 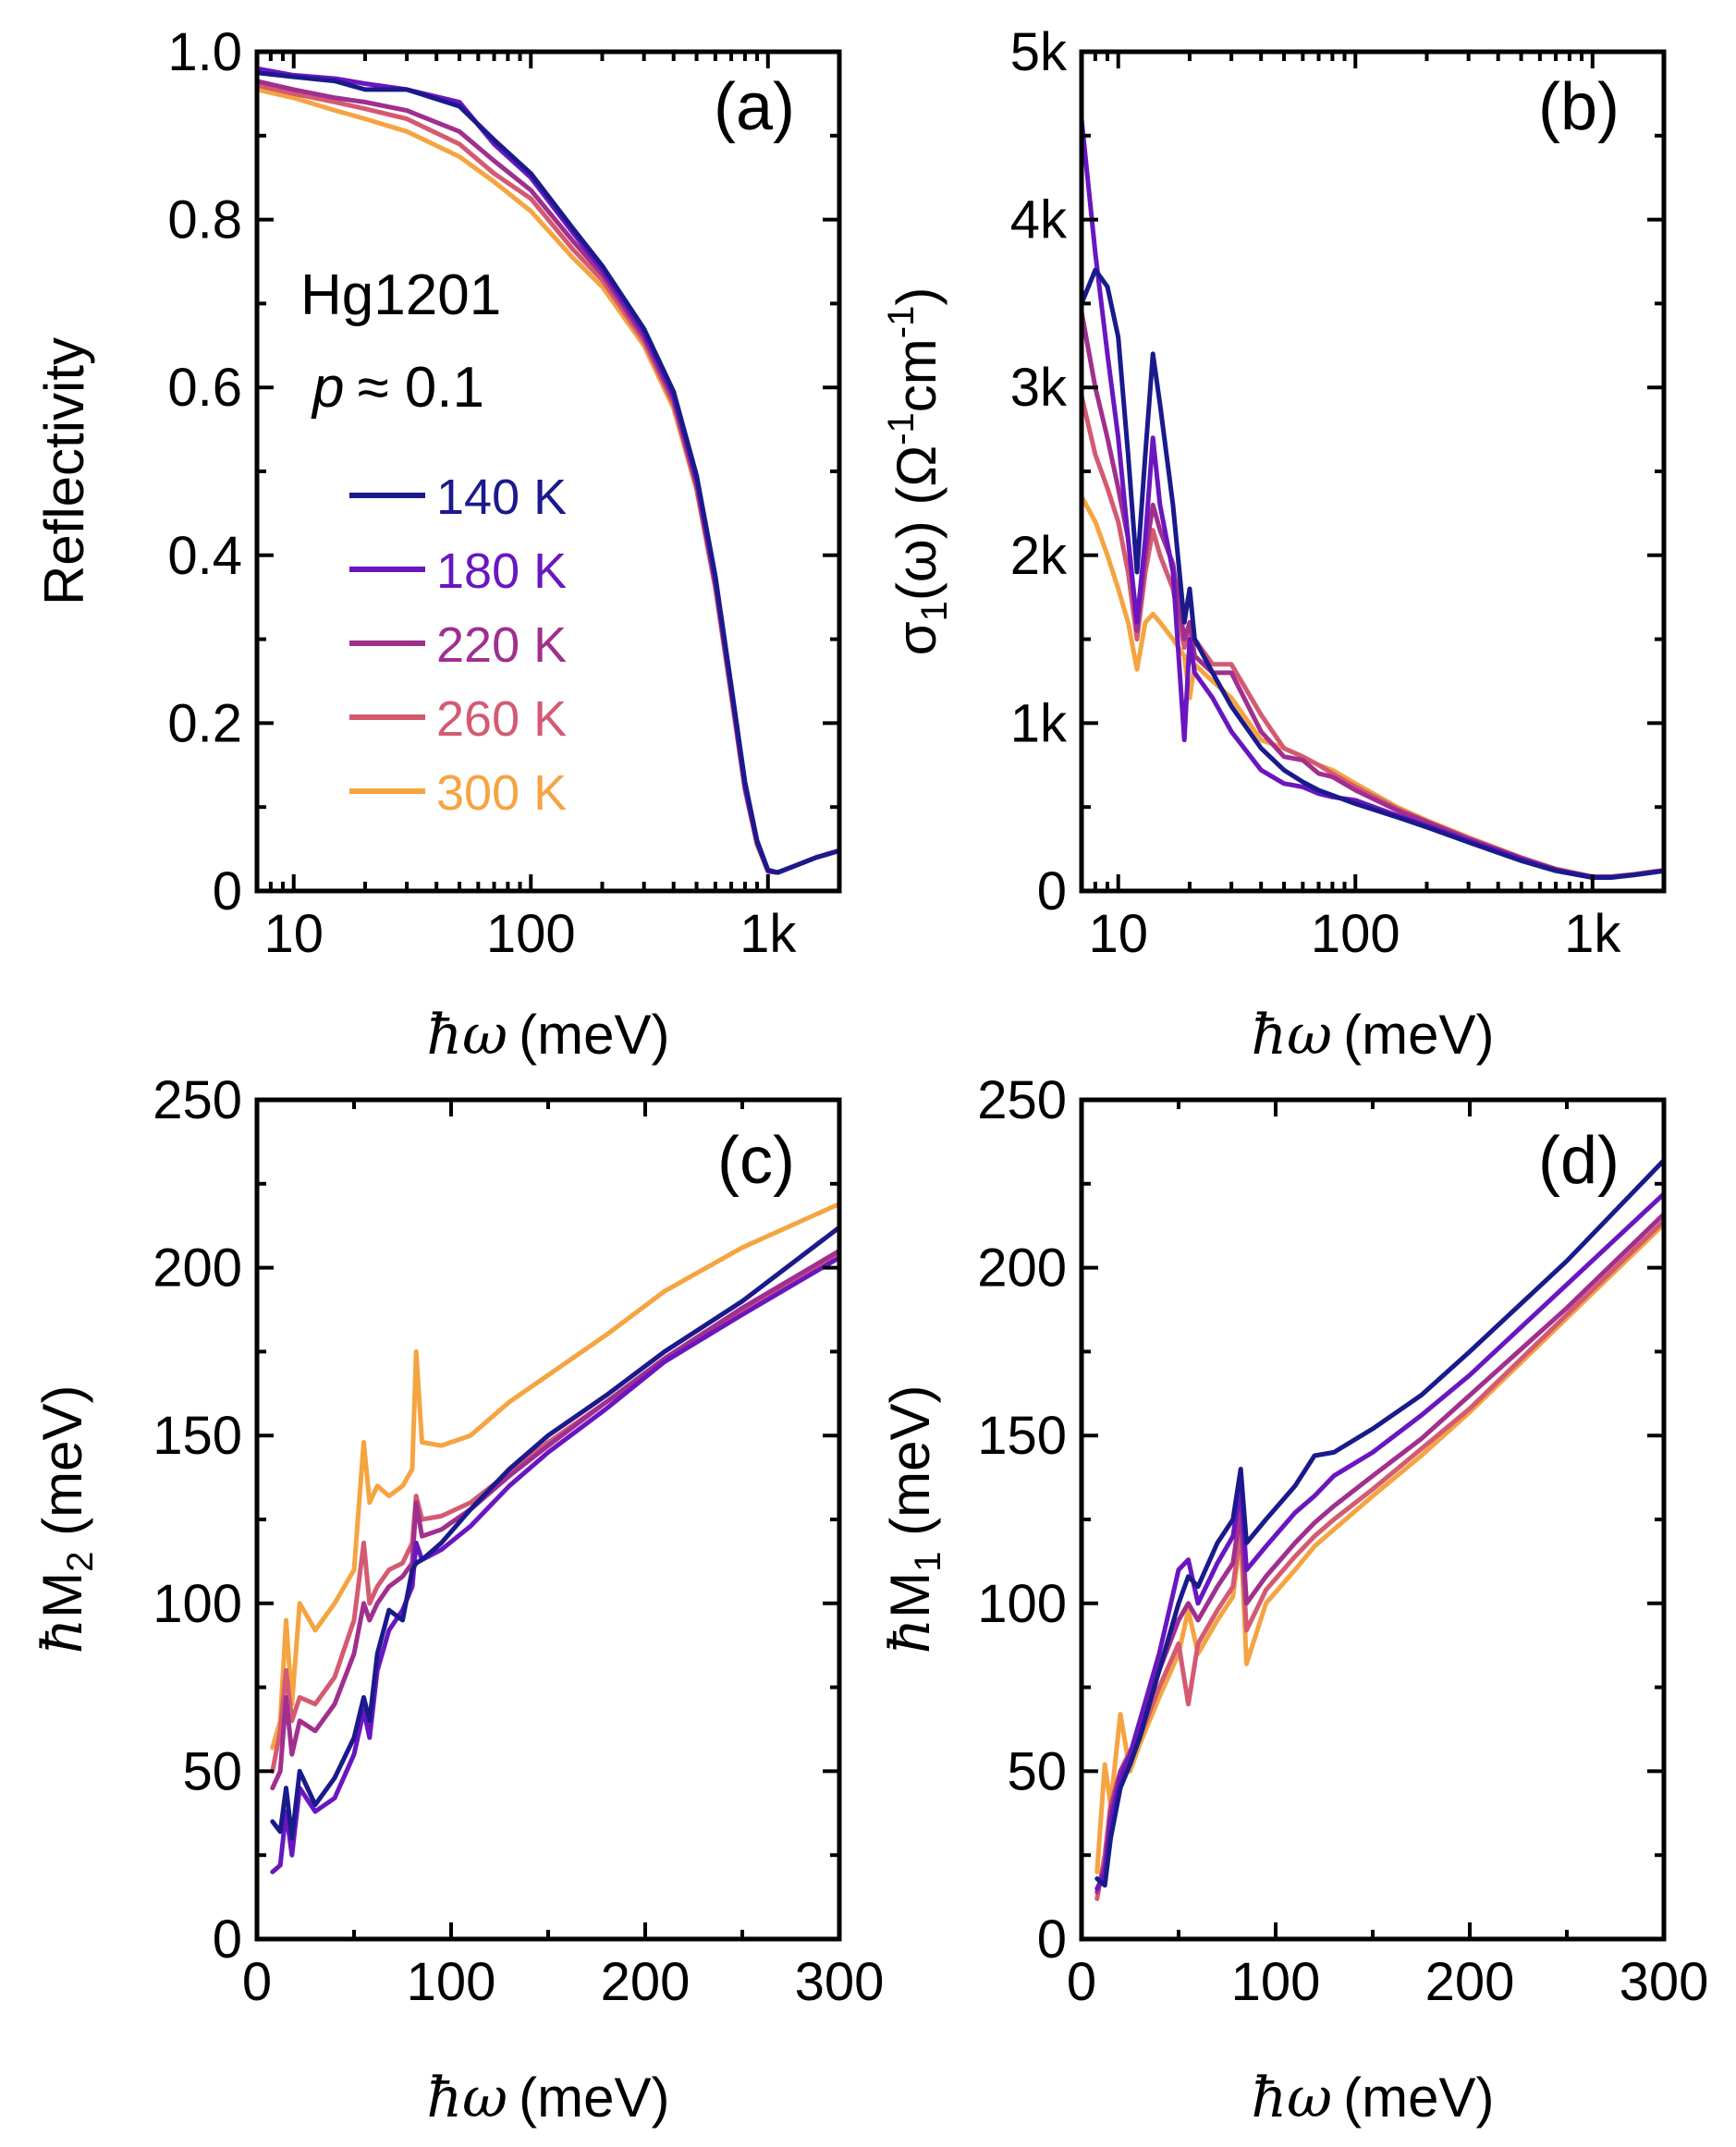 I want to click on panel-b-ytick-label: 2k, so click(x=1039, y=556).